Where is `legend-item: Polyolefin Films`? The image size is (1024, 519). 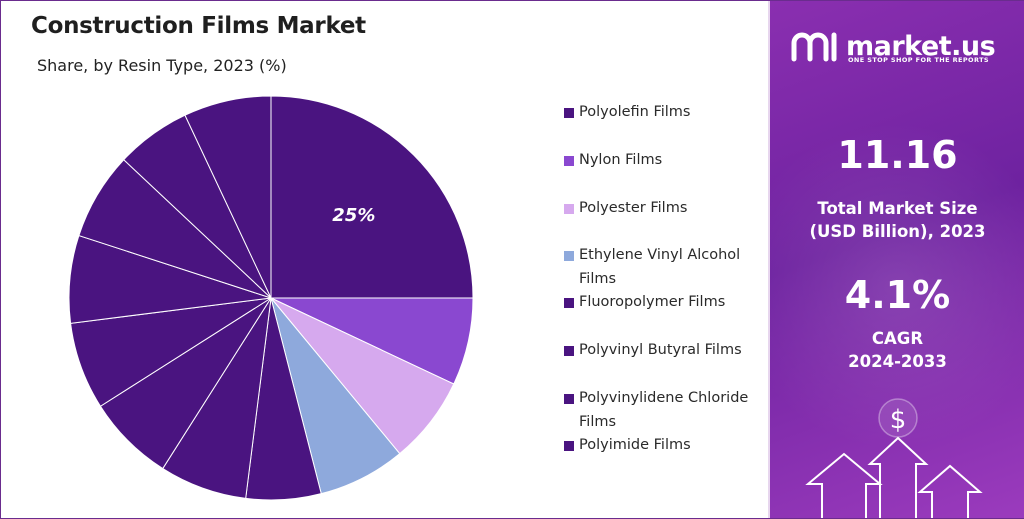 legend-item: Polyolefin Films is located at coordinates (664, 112).